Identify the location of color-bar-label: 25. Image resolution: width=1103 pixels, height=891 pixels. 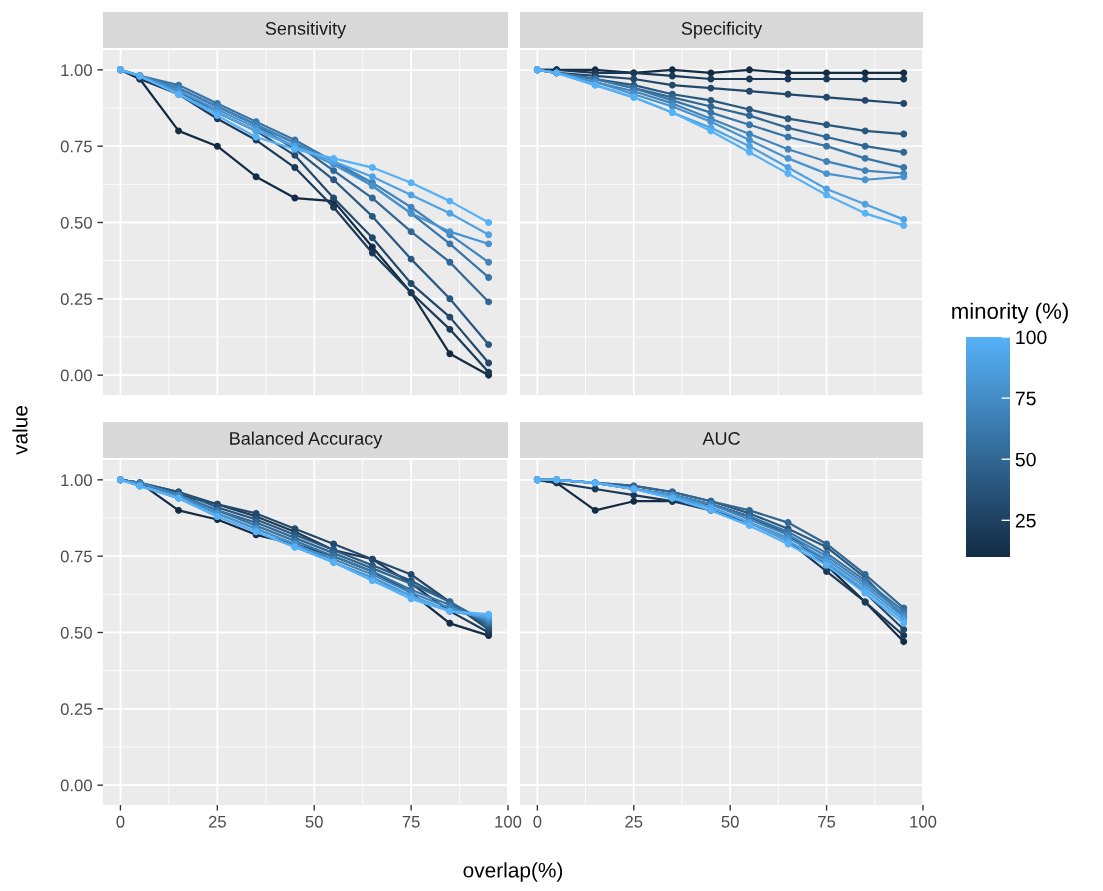
(1025, 520).